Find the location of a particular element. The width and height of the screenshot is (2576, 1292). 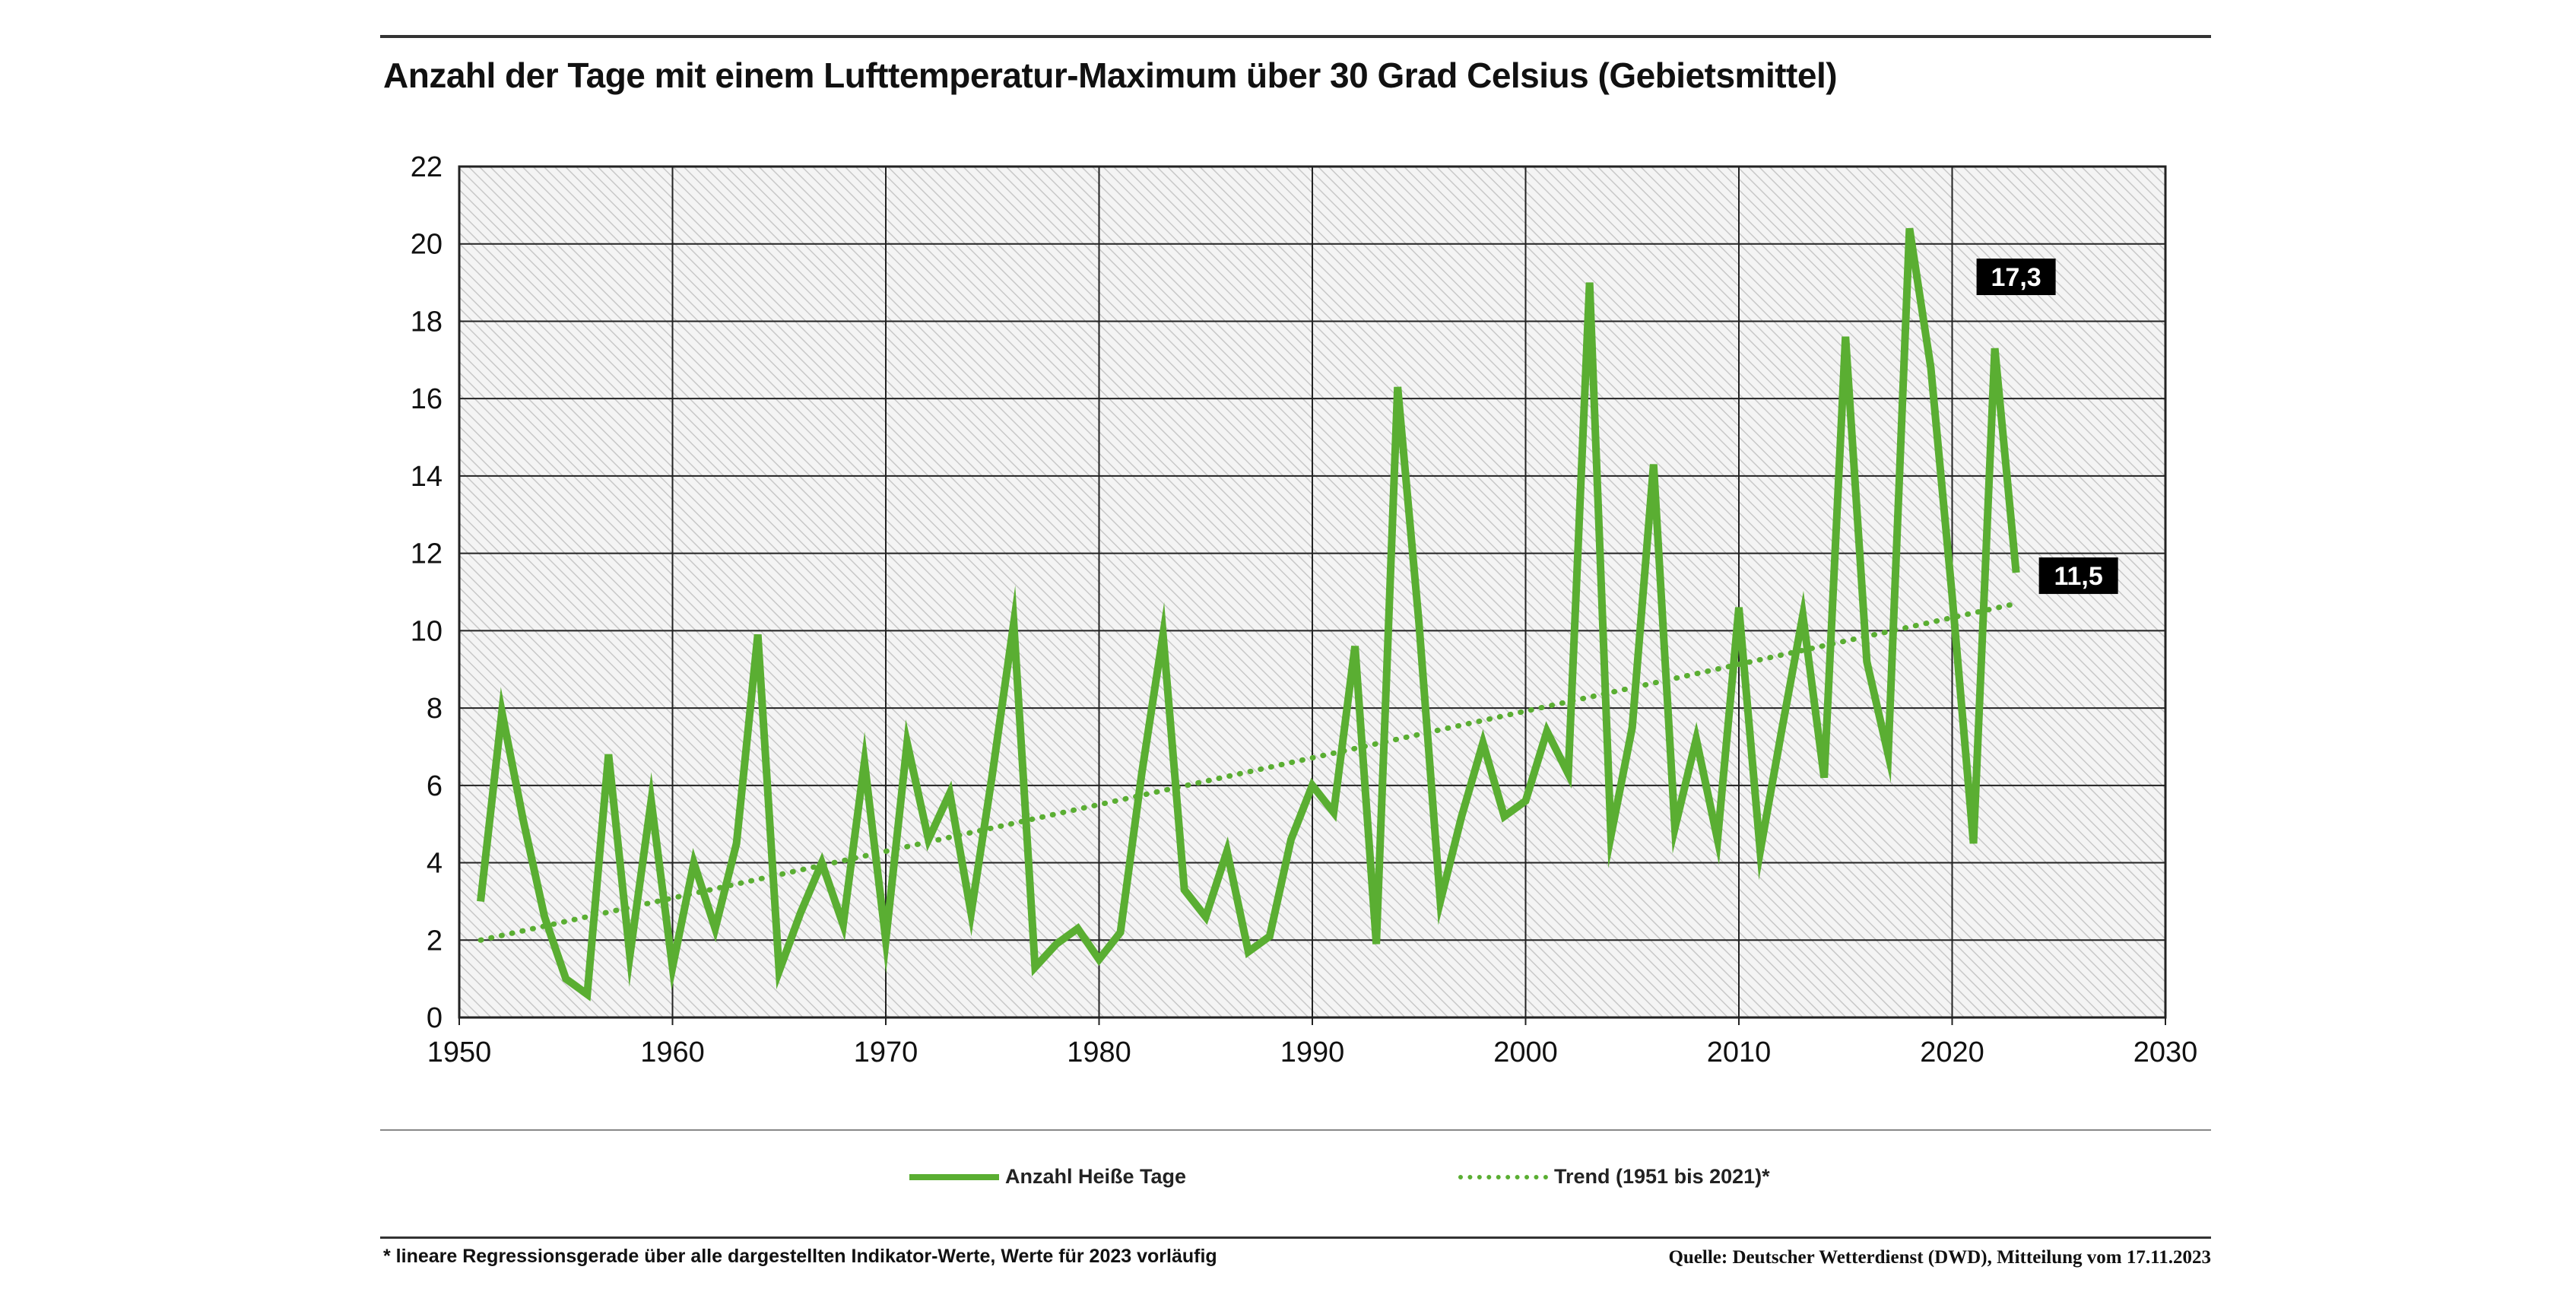

x-tick-label: 2010 is located at coordinates (1739, 1052).